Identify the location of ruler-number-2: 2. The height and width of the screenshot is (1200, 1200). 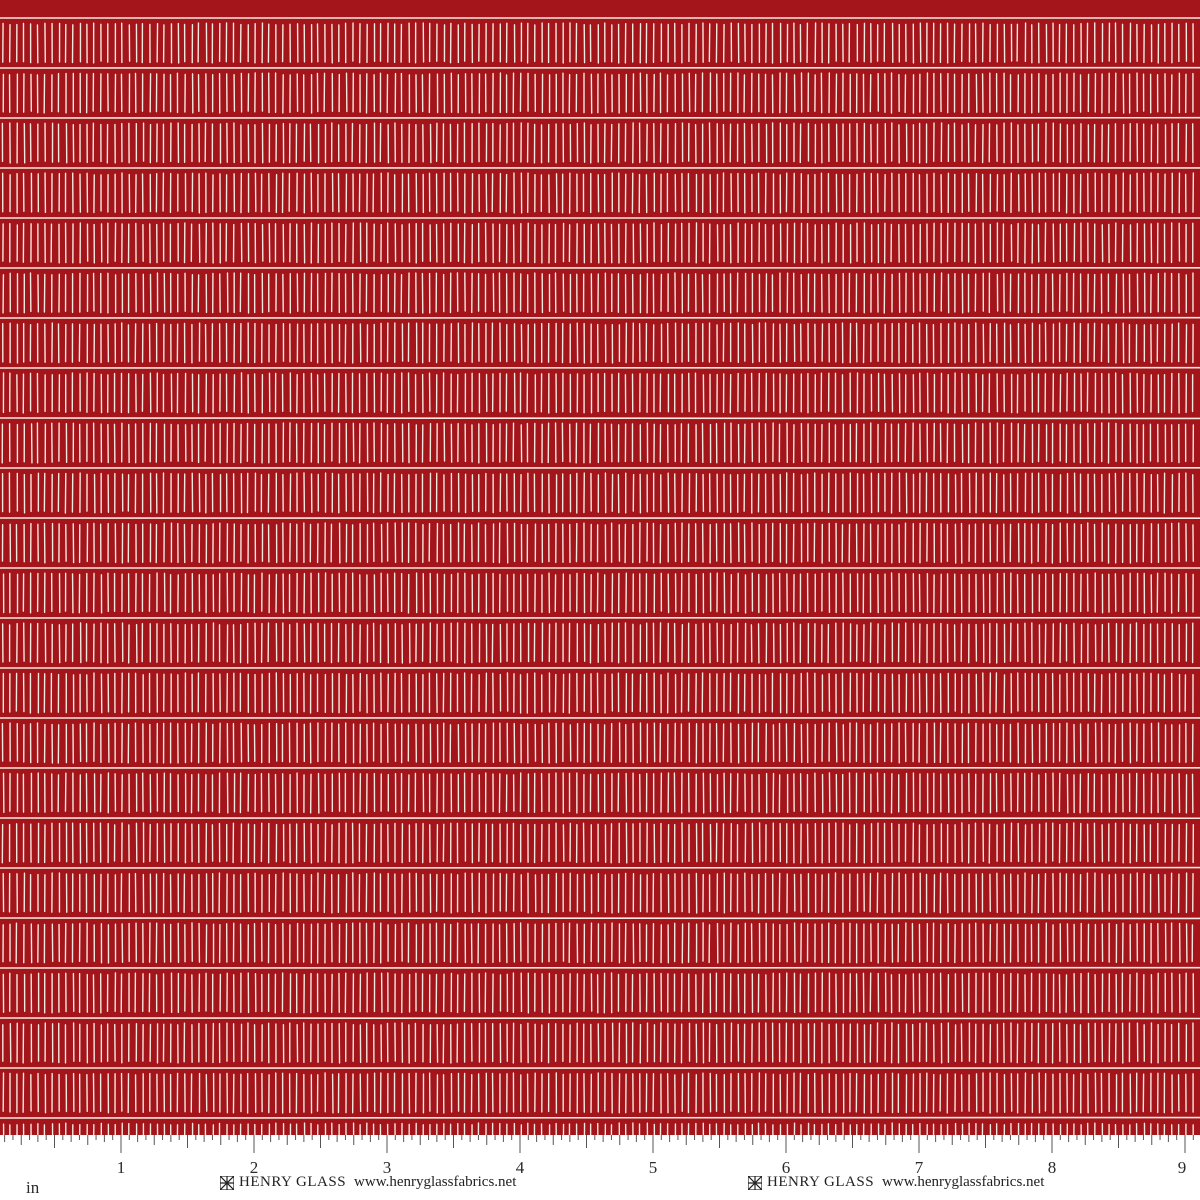
(254, 1167).